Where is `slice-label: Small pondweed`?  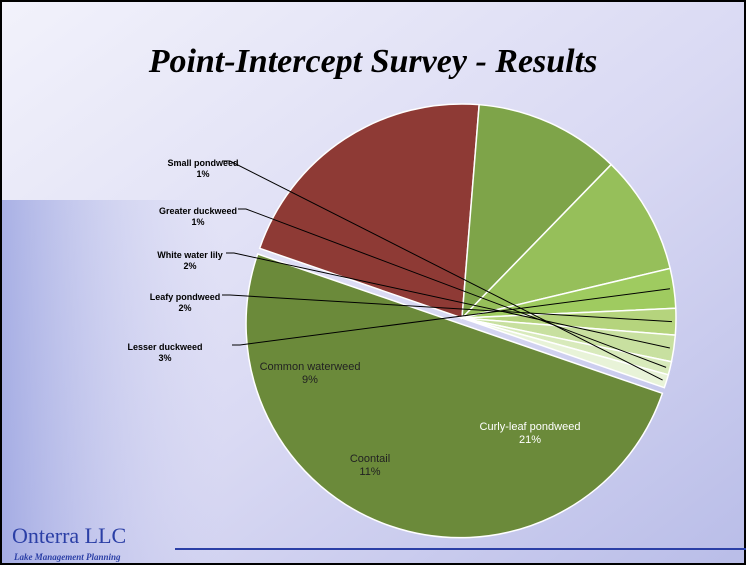
slice-label: Small pondweed is located at coordinates (202, 163).